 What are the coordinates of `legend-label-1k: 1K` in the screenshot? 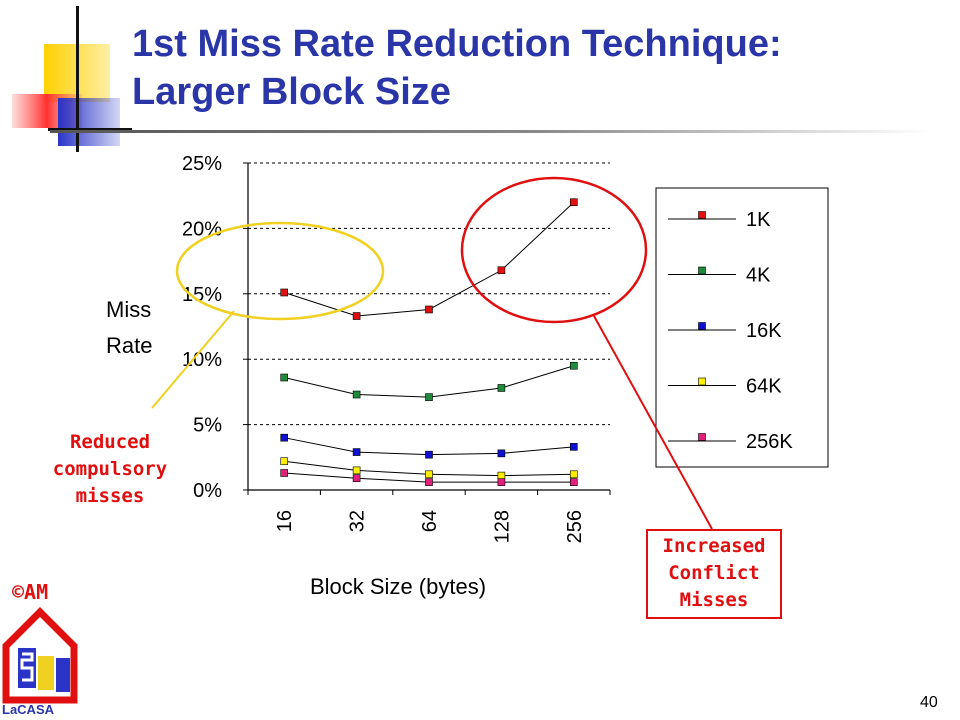 It's located at (758, 220).